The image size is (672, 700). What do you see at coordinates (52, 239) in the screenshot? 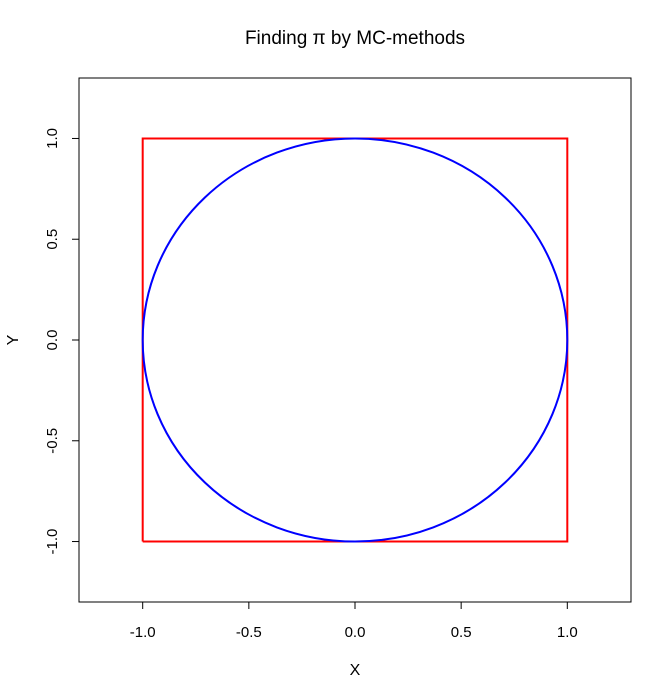
I see `y-tick-label: 0.5` at bounding box center [52, 239].